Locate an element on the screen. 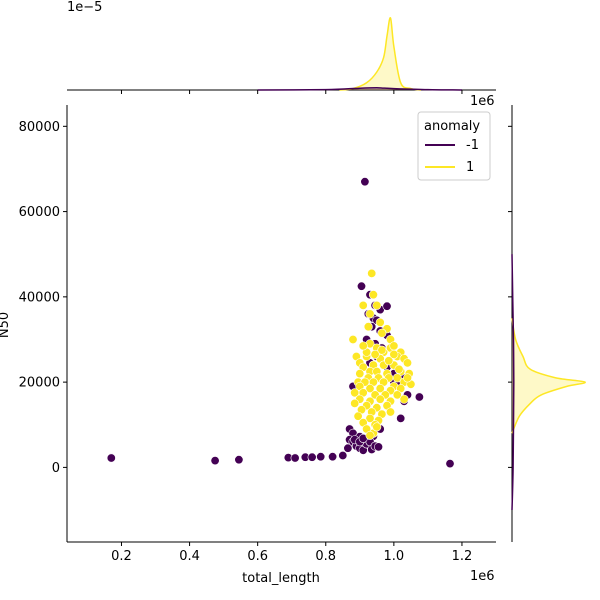 Image resolution: width=600 pixels, height=600 pixels. y-tick-label: 0 is located at coordinates (56, 468).